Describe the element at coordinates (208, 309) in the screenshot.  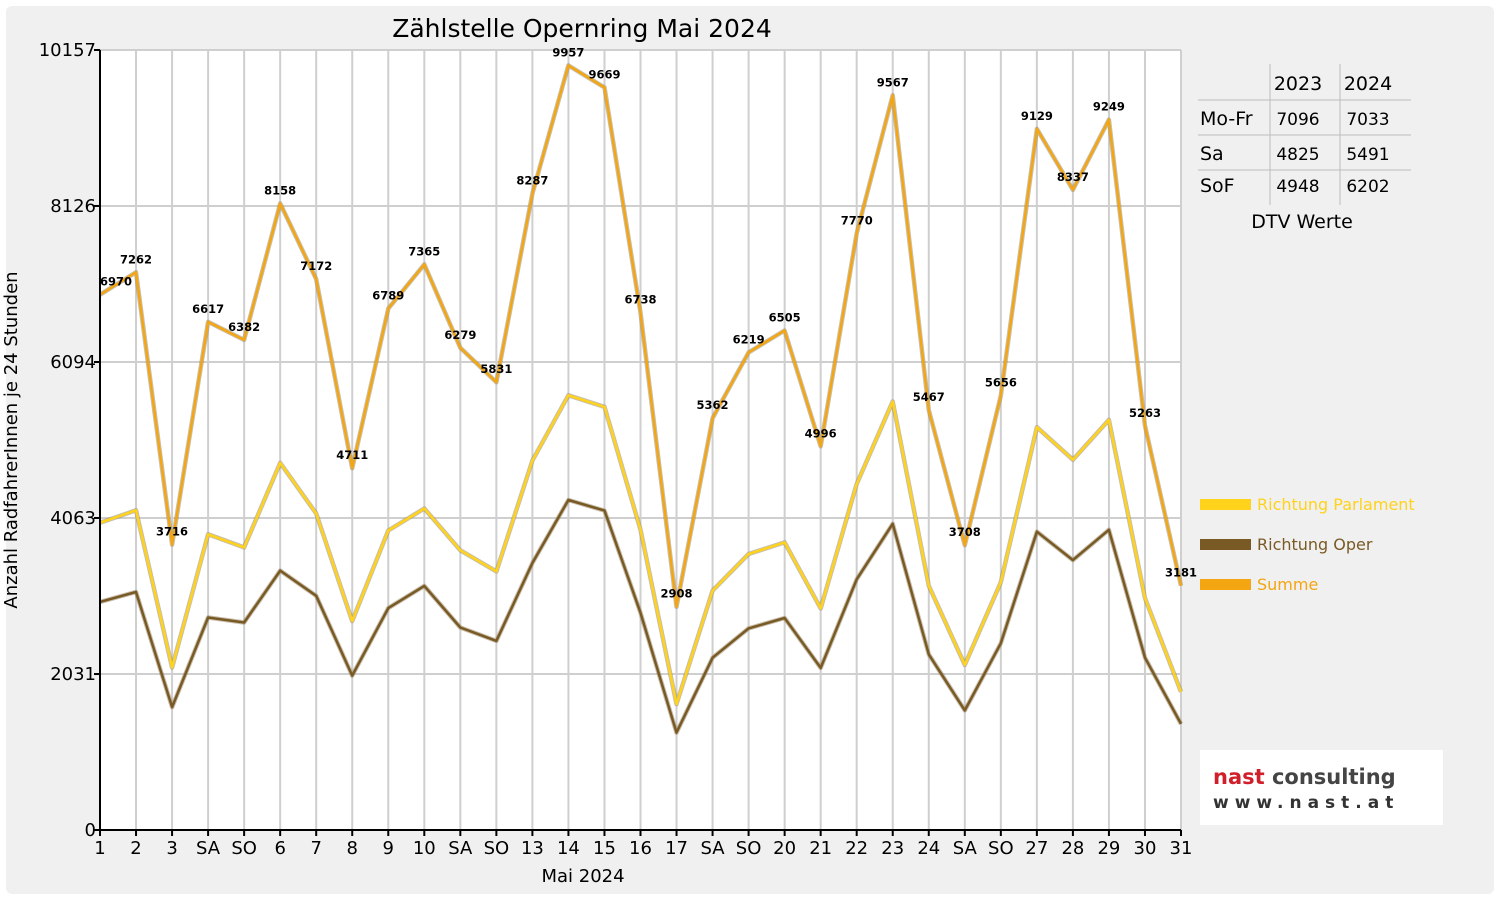
I see `data-label: 6617` at that location.